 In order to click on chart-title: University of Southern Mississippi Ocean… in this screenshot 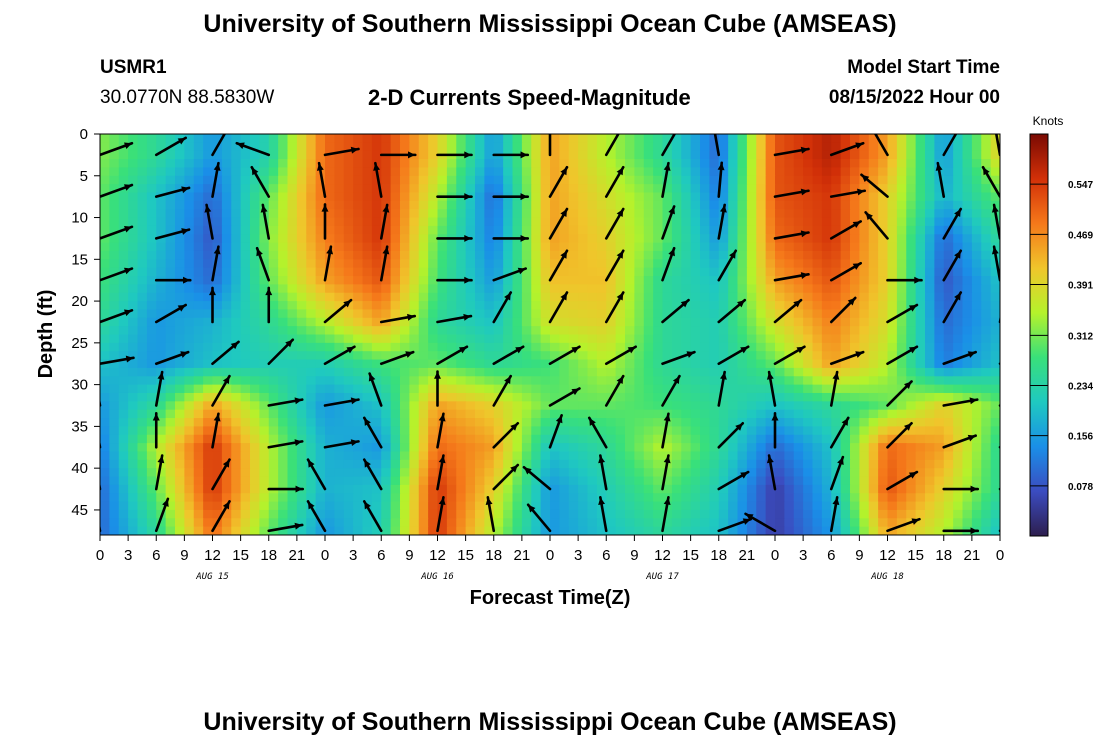, I will do `click(550, 24)`.